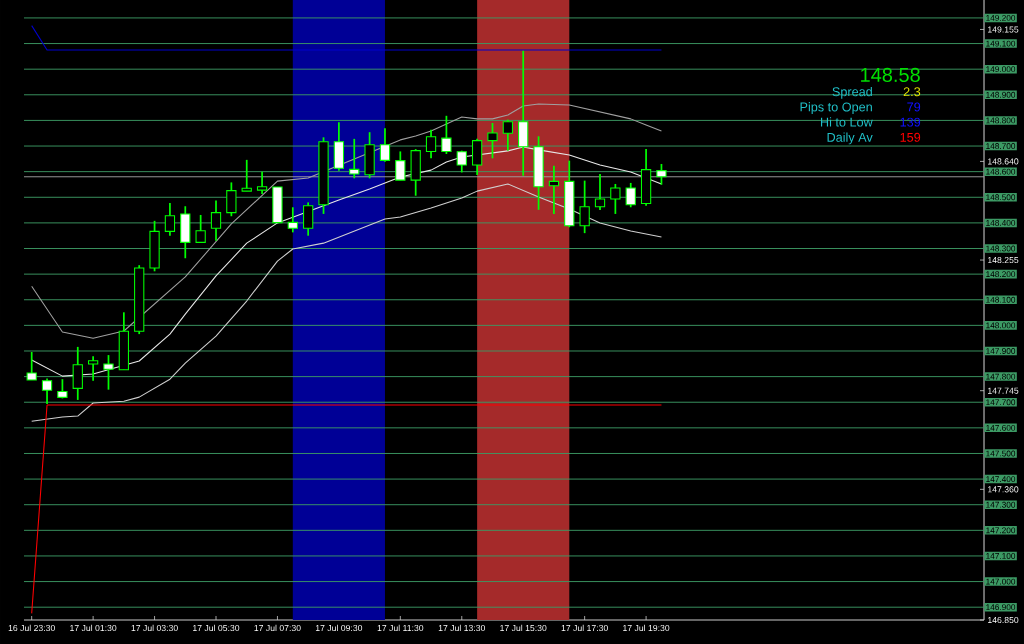  Describe the element at coordinates (1001, 376) in the screenshot. I see `ref-line-label: 147.800` at that location.